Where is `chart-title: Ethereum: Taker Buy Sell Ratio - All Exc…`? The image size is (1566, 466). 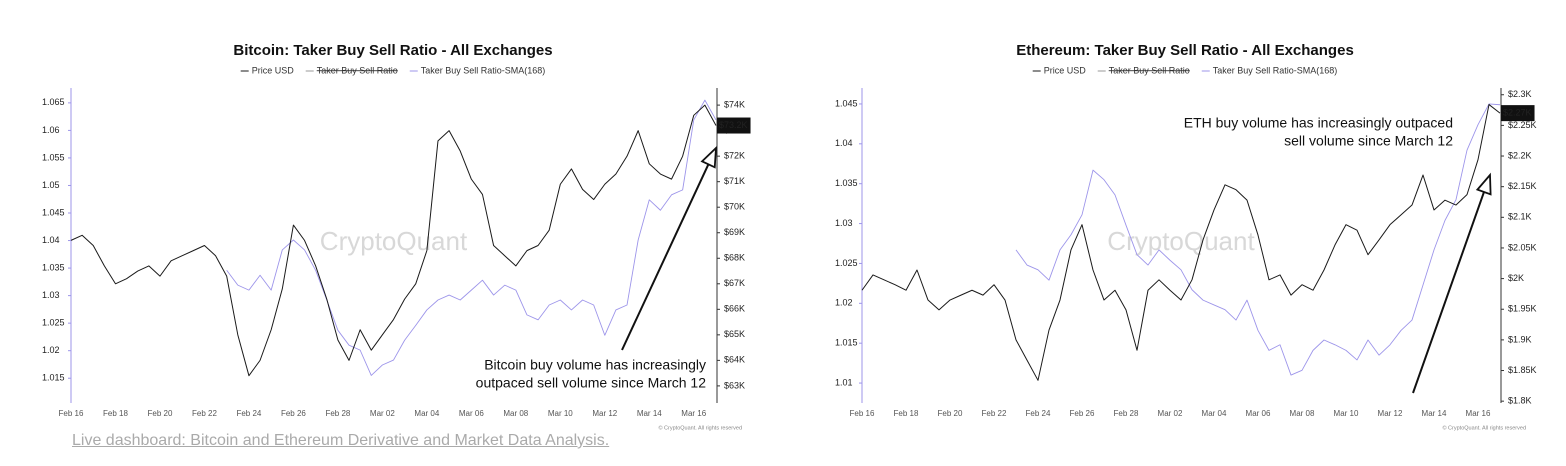 chart-title: Ethereum: Taker Buy Sell Ratio - All Exc… is located at coordinates (1185, 50).